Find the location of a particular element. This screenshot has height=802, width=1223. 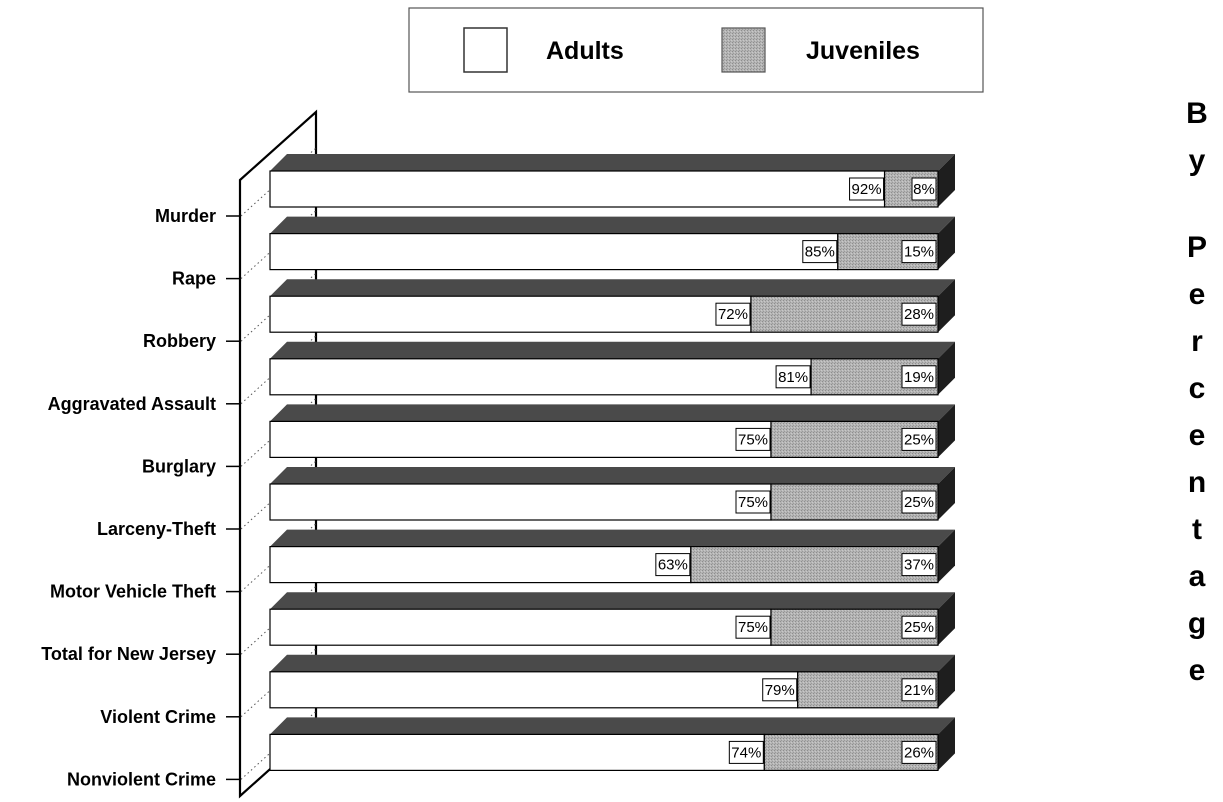

bar-row-burglary: 75% 25% is located at coordinates (612, 431).